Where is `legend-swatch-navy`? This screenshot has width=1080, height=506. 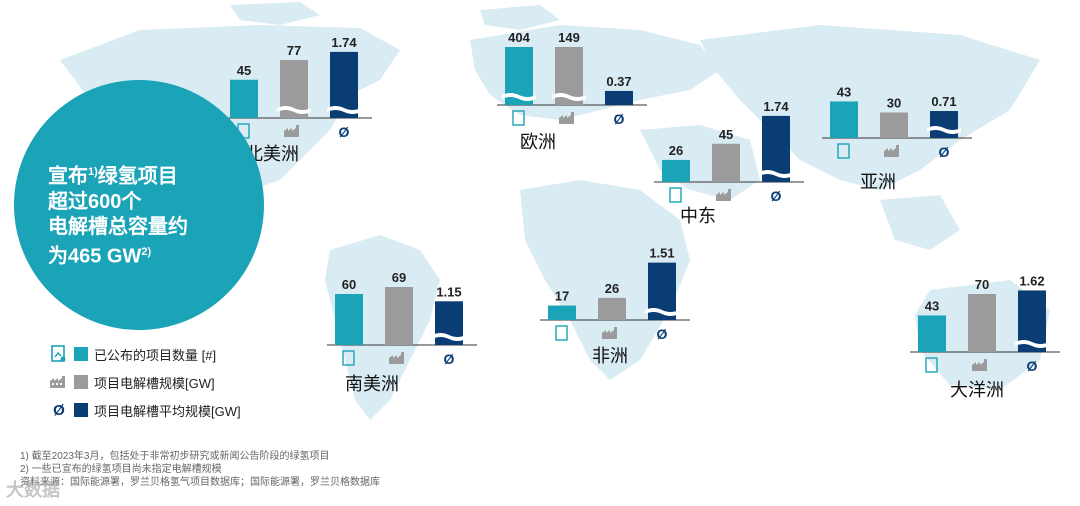 legend-swatch-navy is located at coordinates (81, 410).